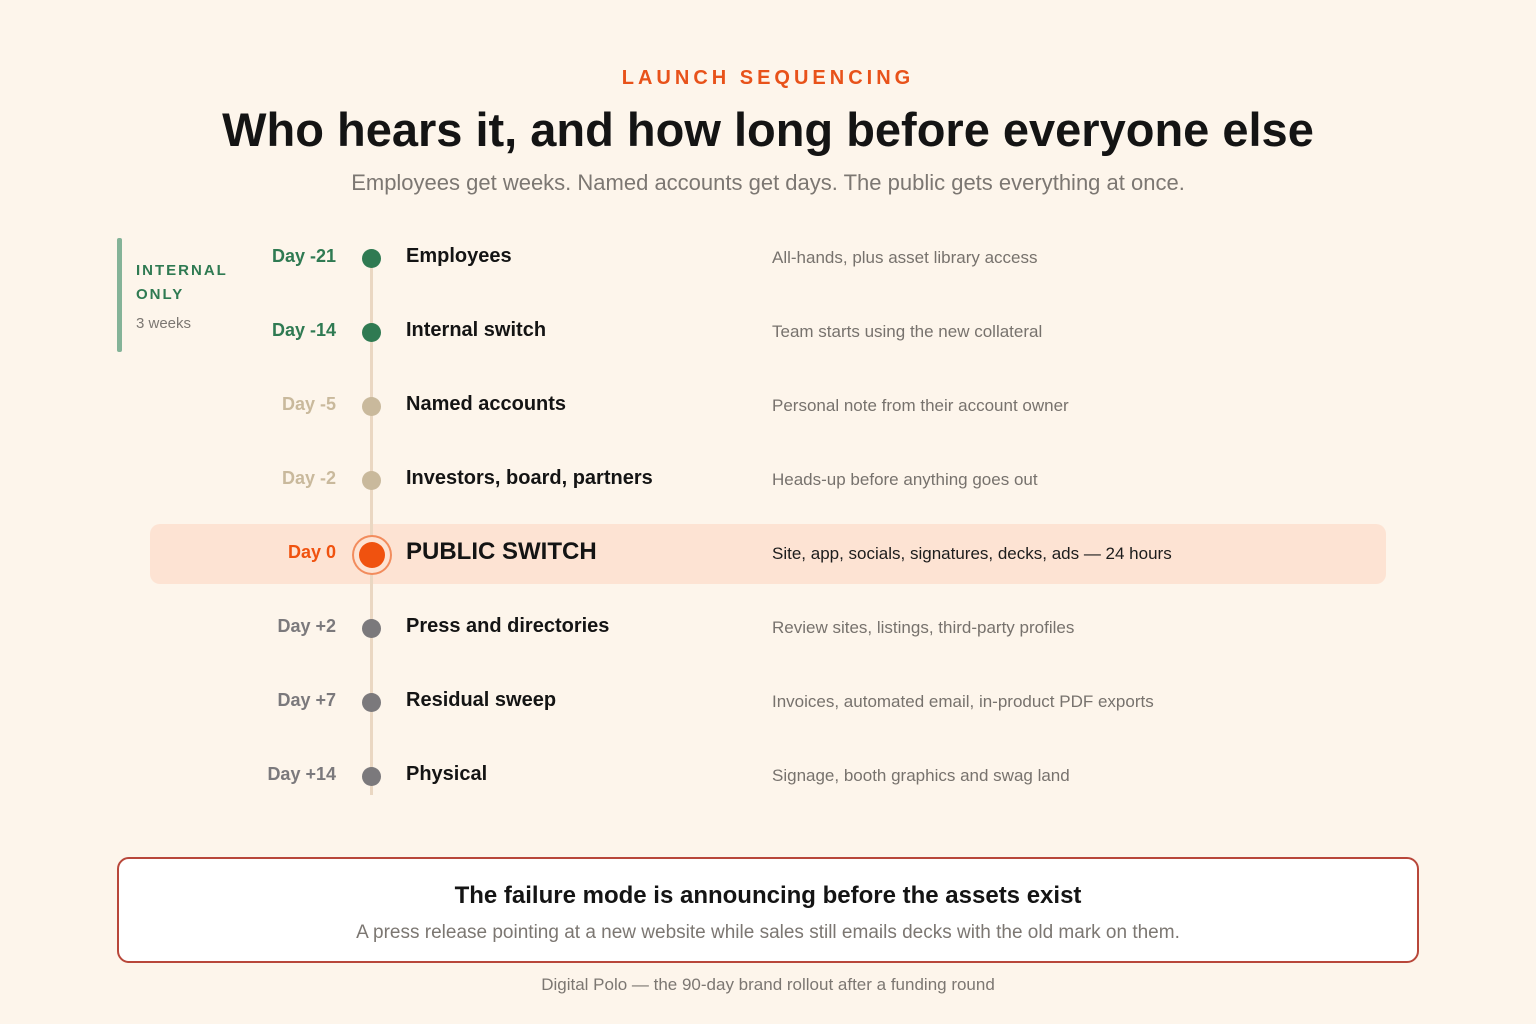 This screenshot has height=1024, width=1536. I want to click on timeline-description: All-hands, plus asset library access, so click(905, 257).